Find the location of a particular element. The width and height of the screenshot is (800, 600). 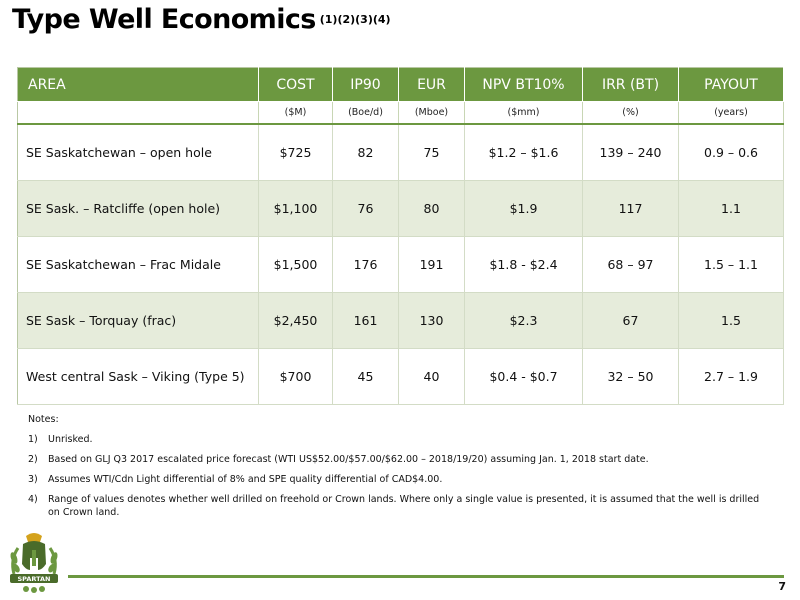

cell-ip90: 76 is located at coordinates (365, 208).